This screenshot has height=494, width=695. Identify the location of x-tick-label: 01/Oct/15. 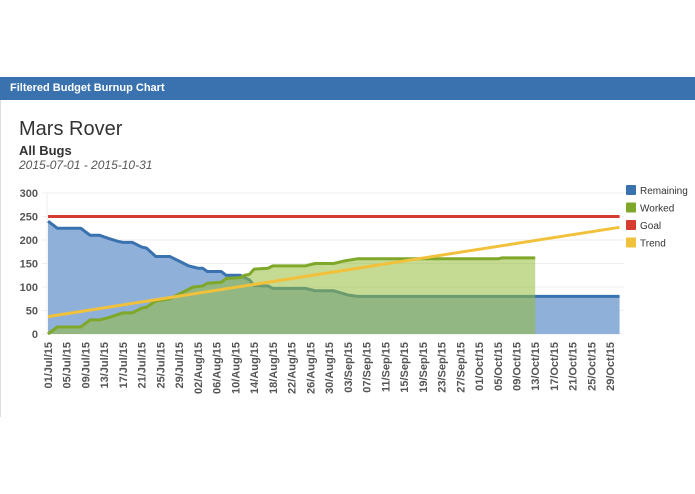
(480, 366).